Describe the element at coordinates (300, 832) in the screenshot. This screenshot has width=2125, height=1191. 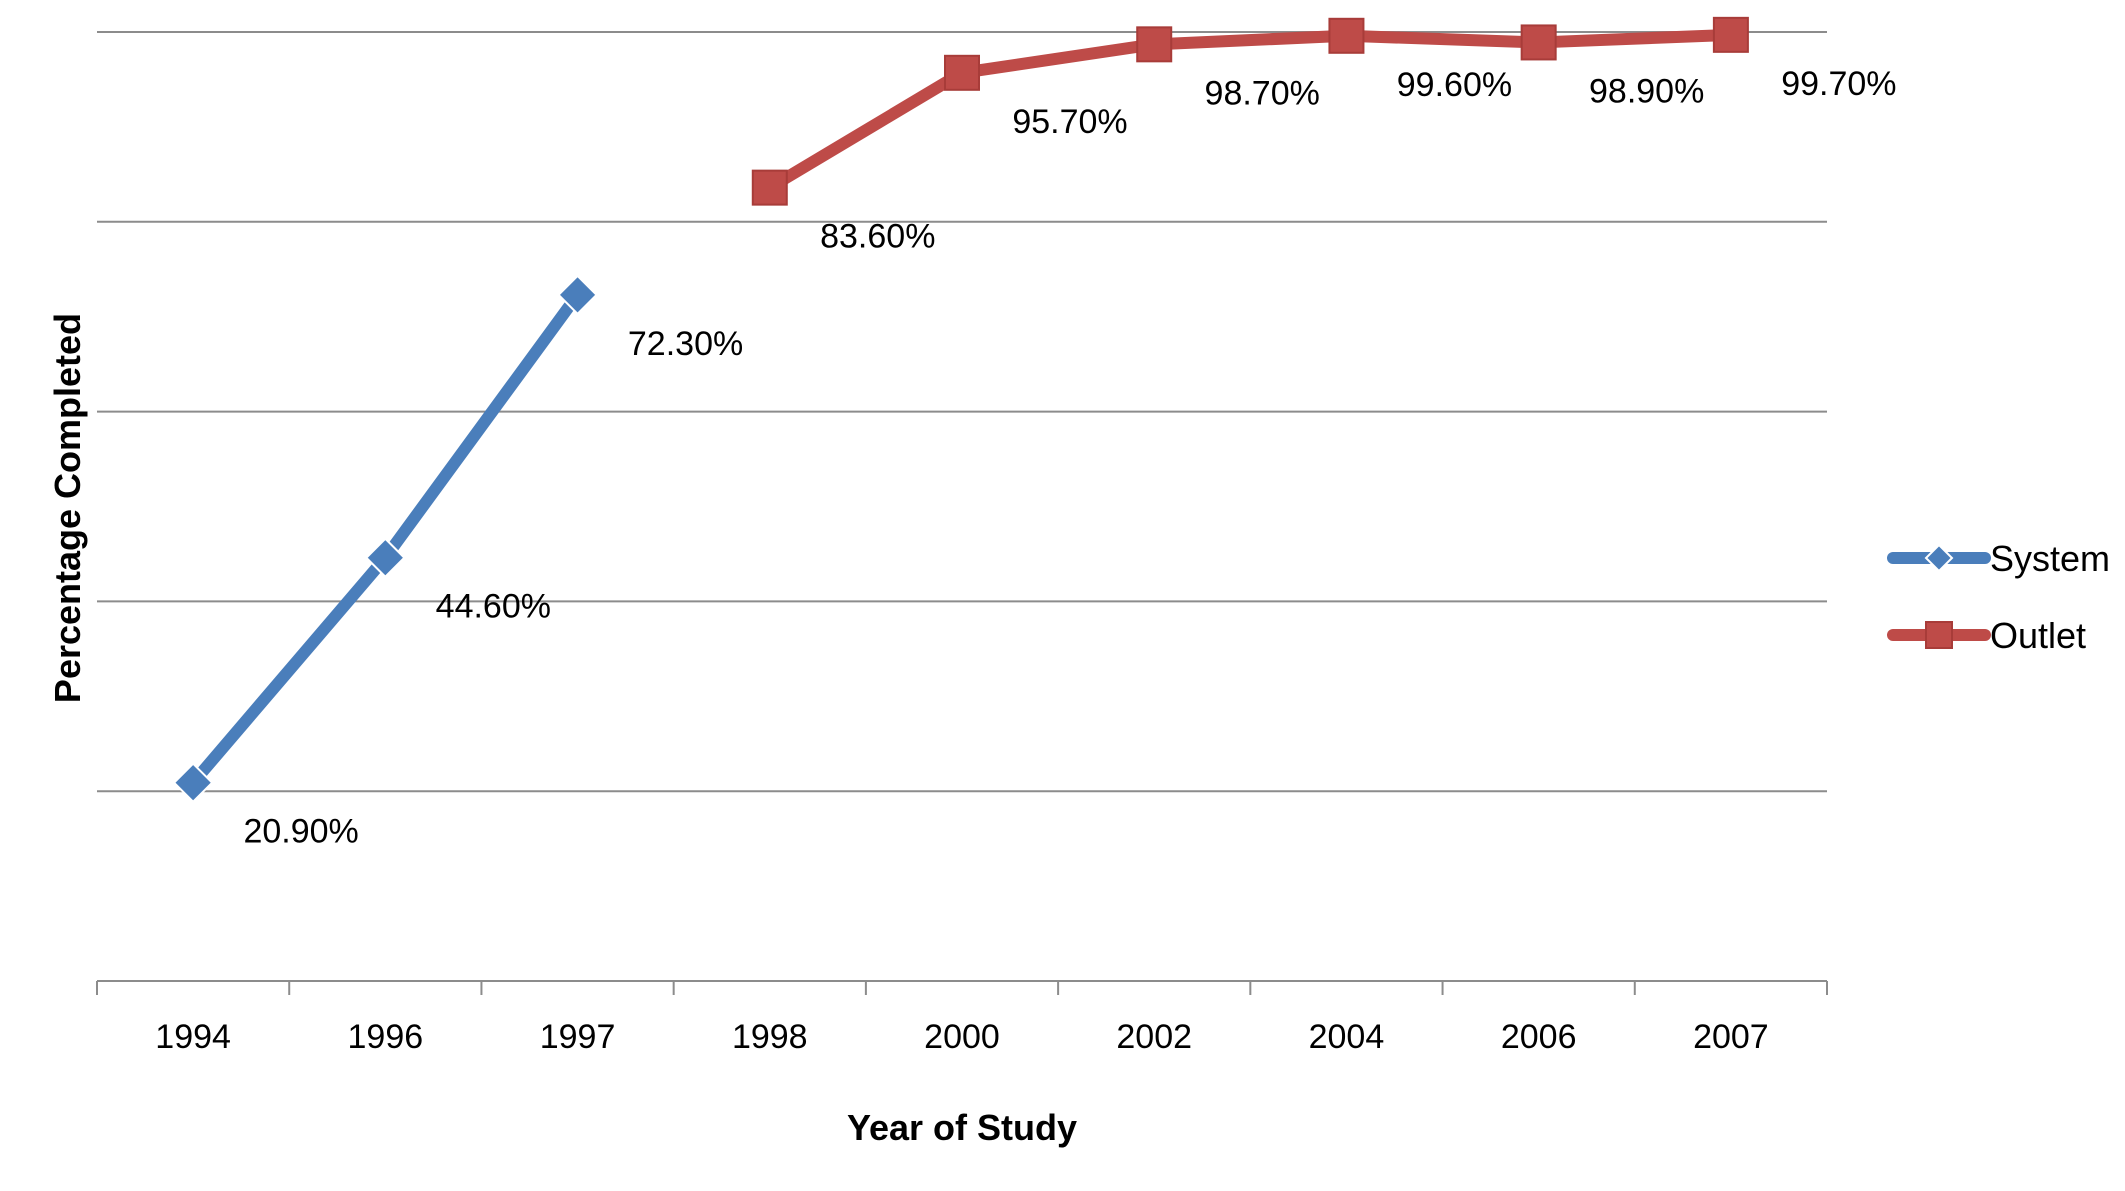
I see `data-label: 20.90%` at that location.